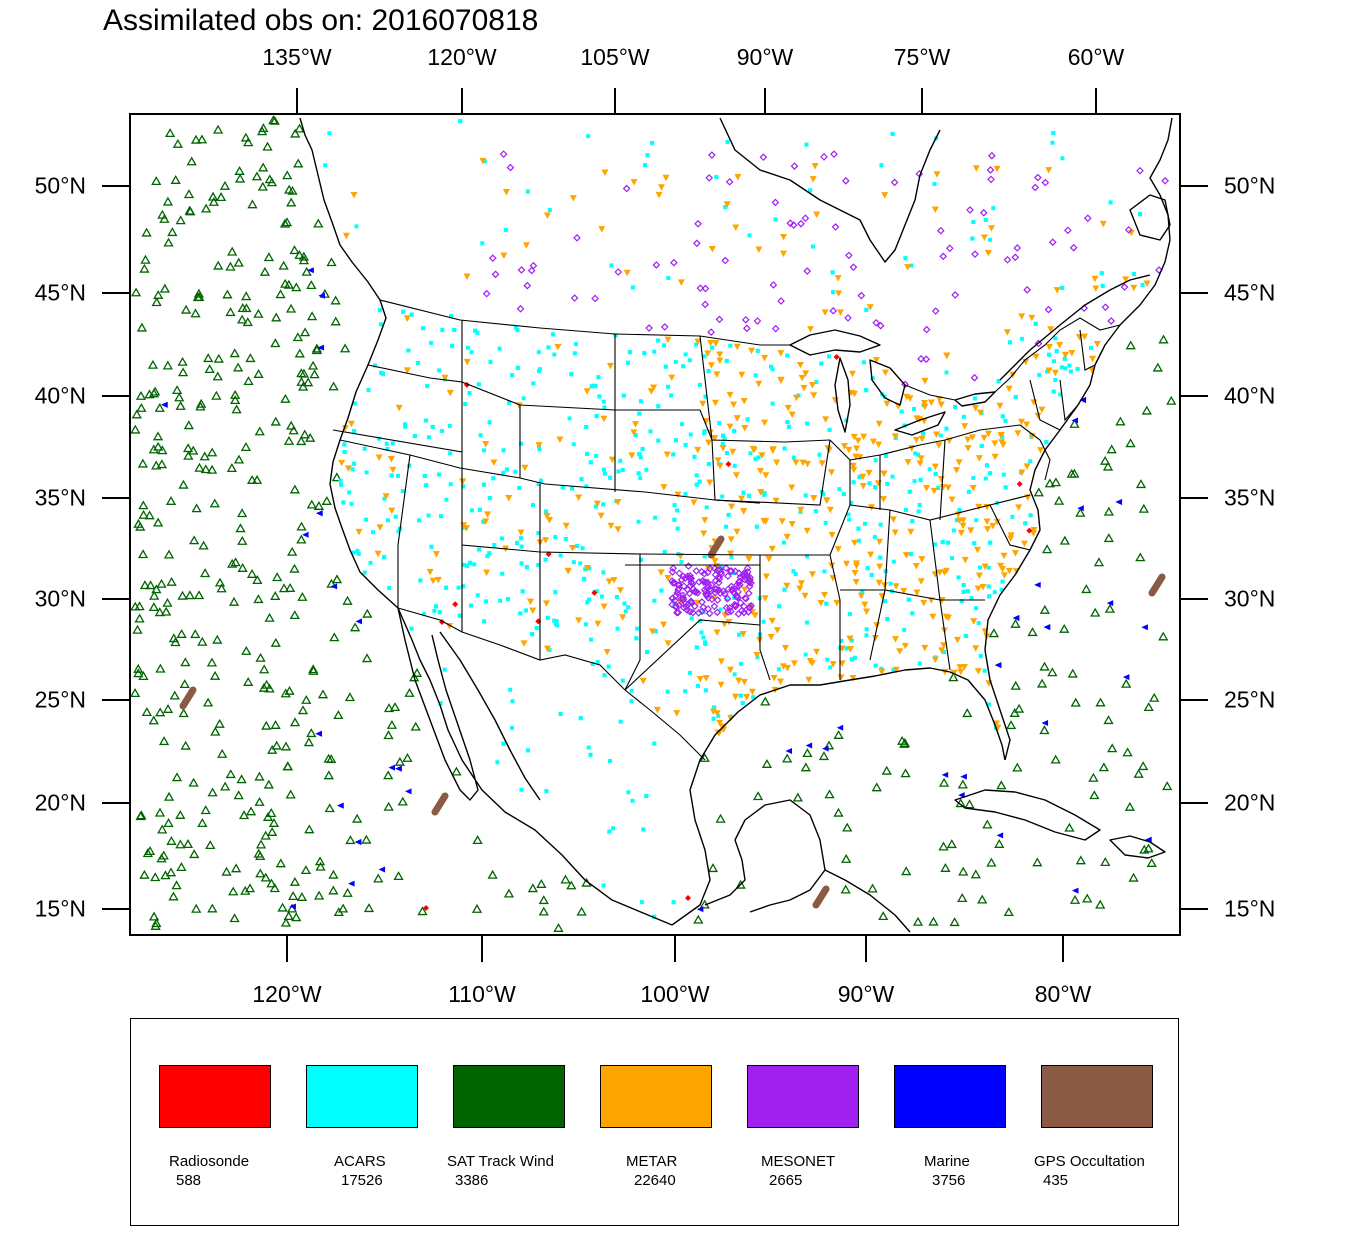 The height and width of the screenshot is (1250, 1350). I want to click on top-lon-label: 60°W, so click(1096, 57).